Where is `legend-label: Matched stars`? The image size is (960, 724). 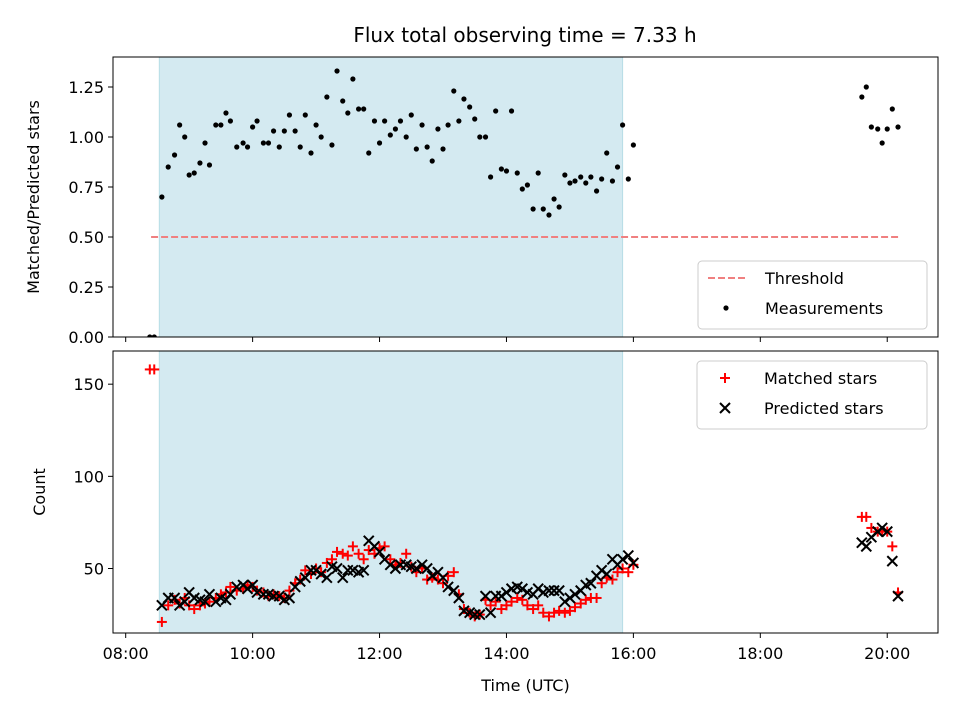
legend-label: Matched stars is located at coordinates (820, 378).